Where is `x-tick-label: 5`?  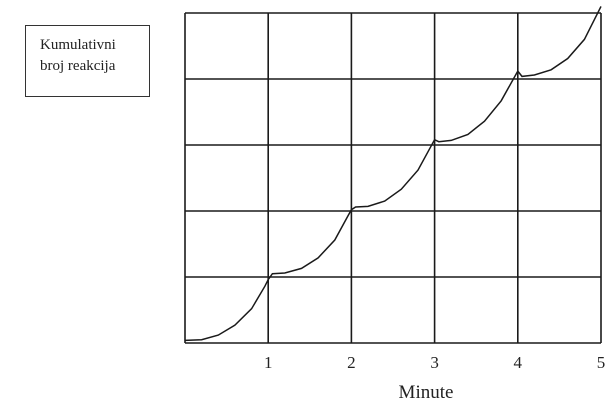
x-tick-label: 5 is located at coordinates (601, 362).